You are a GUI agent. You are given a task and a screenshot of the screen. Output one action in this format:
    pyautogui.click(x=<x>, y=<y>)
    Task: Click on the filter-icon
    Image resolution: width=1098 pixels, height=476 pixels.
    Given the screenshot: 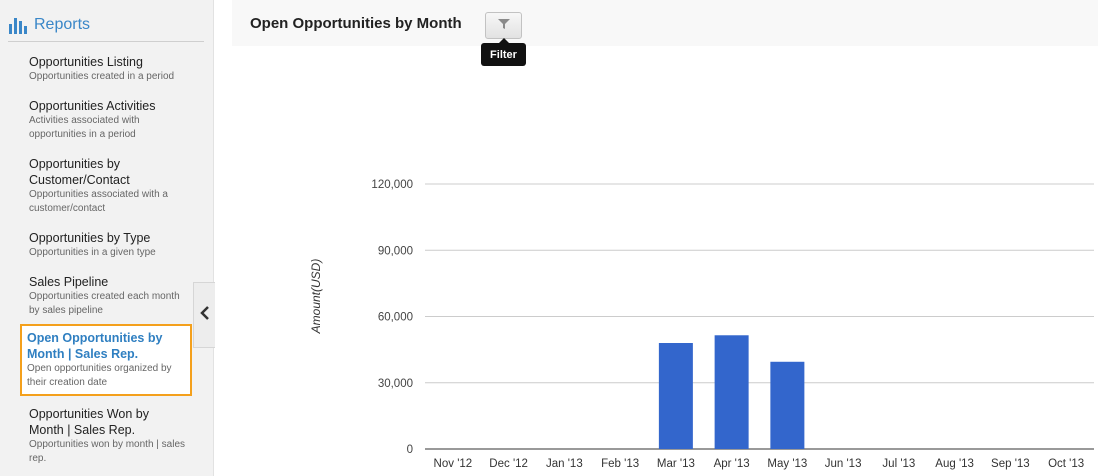 What is the action you would take?
    pyautogui.click(x=504, y=26)
    